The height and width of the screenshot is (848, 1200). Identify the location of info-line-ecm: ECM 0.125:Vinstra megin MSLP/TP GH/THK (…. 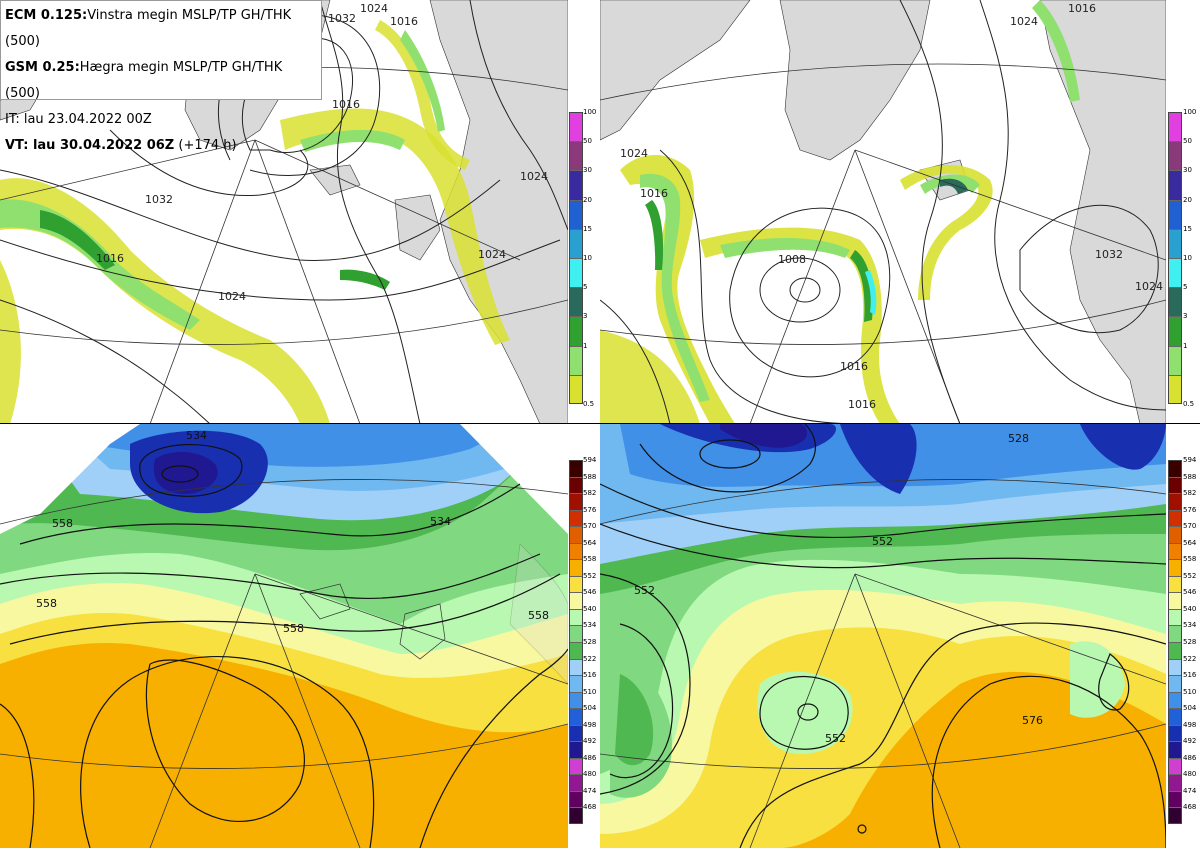
(161, 29).